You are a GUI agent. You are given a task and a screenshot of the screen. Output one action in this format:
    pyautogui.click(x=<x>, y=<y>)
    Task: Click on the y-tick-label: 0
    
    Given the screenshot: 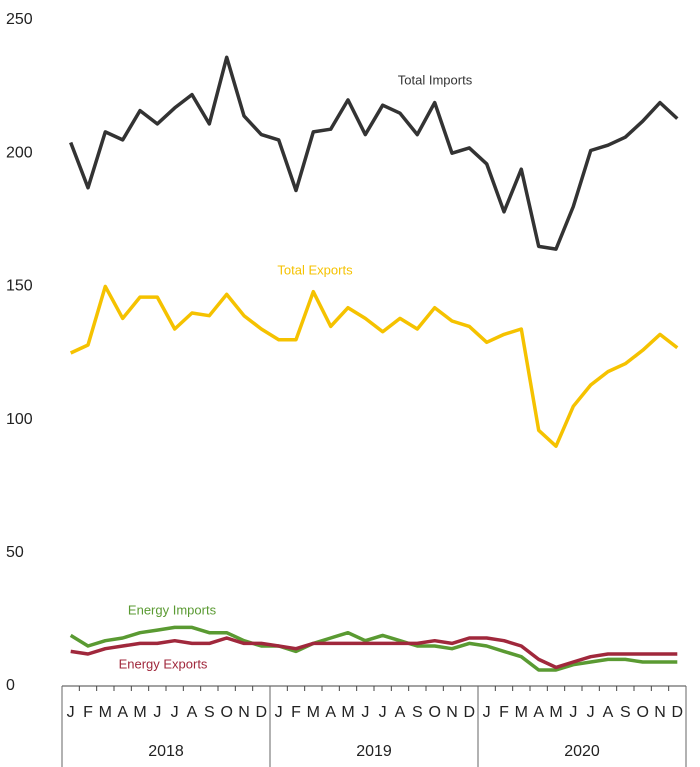 What is the action you would take?
    pyautogui.click(x=10, y=685)
    